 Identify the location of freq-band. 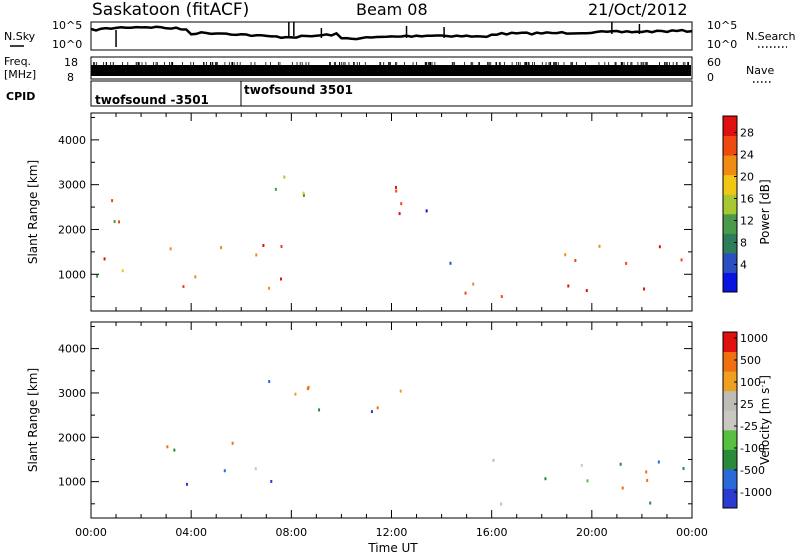
(391, 70).